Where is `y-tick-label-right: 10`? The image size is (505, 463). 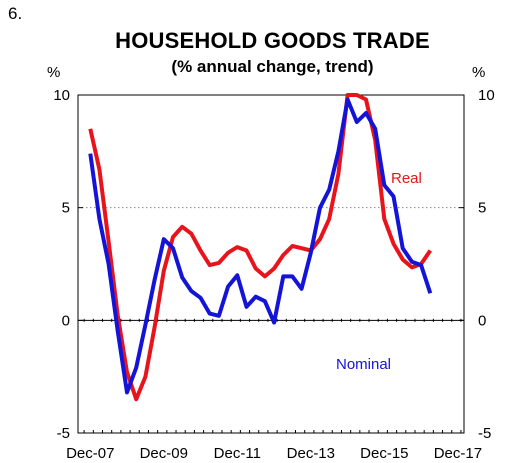
y-tick-label-right: 10 is located at coordinates (486, 95).